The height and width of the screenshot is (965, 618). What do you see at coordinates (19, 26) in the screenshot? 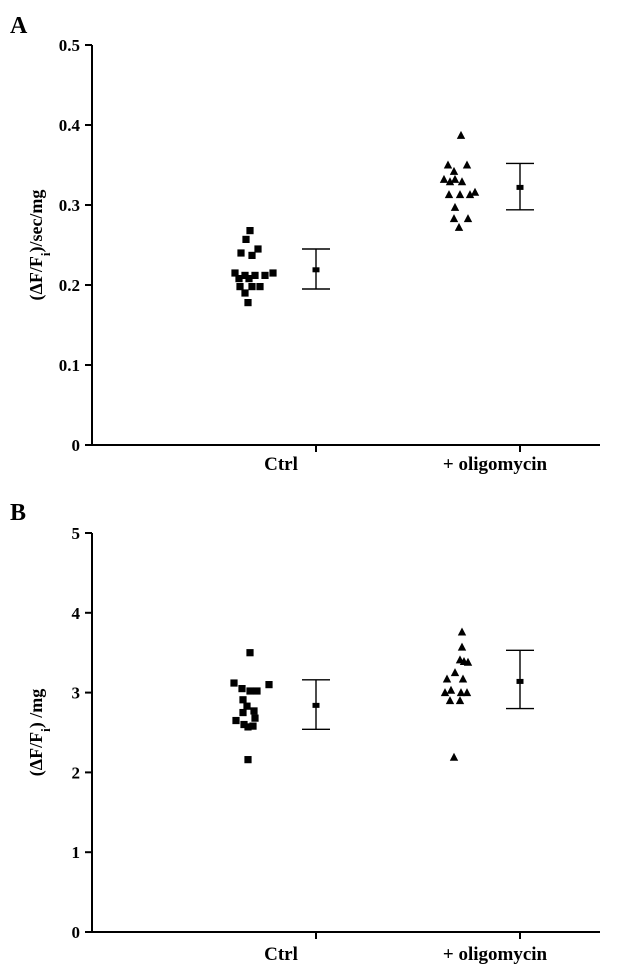
I see `panel-label: A` at bounding box center [19, 26].